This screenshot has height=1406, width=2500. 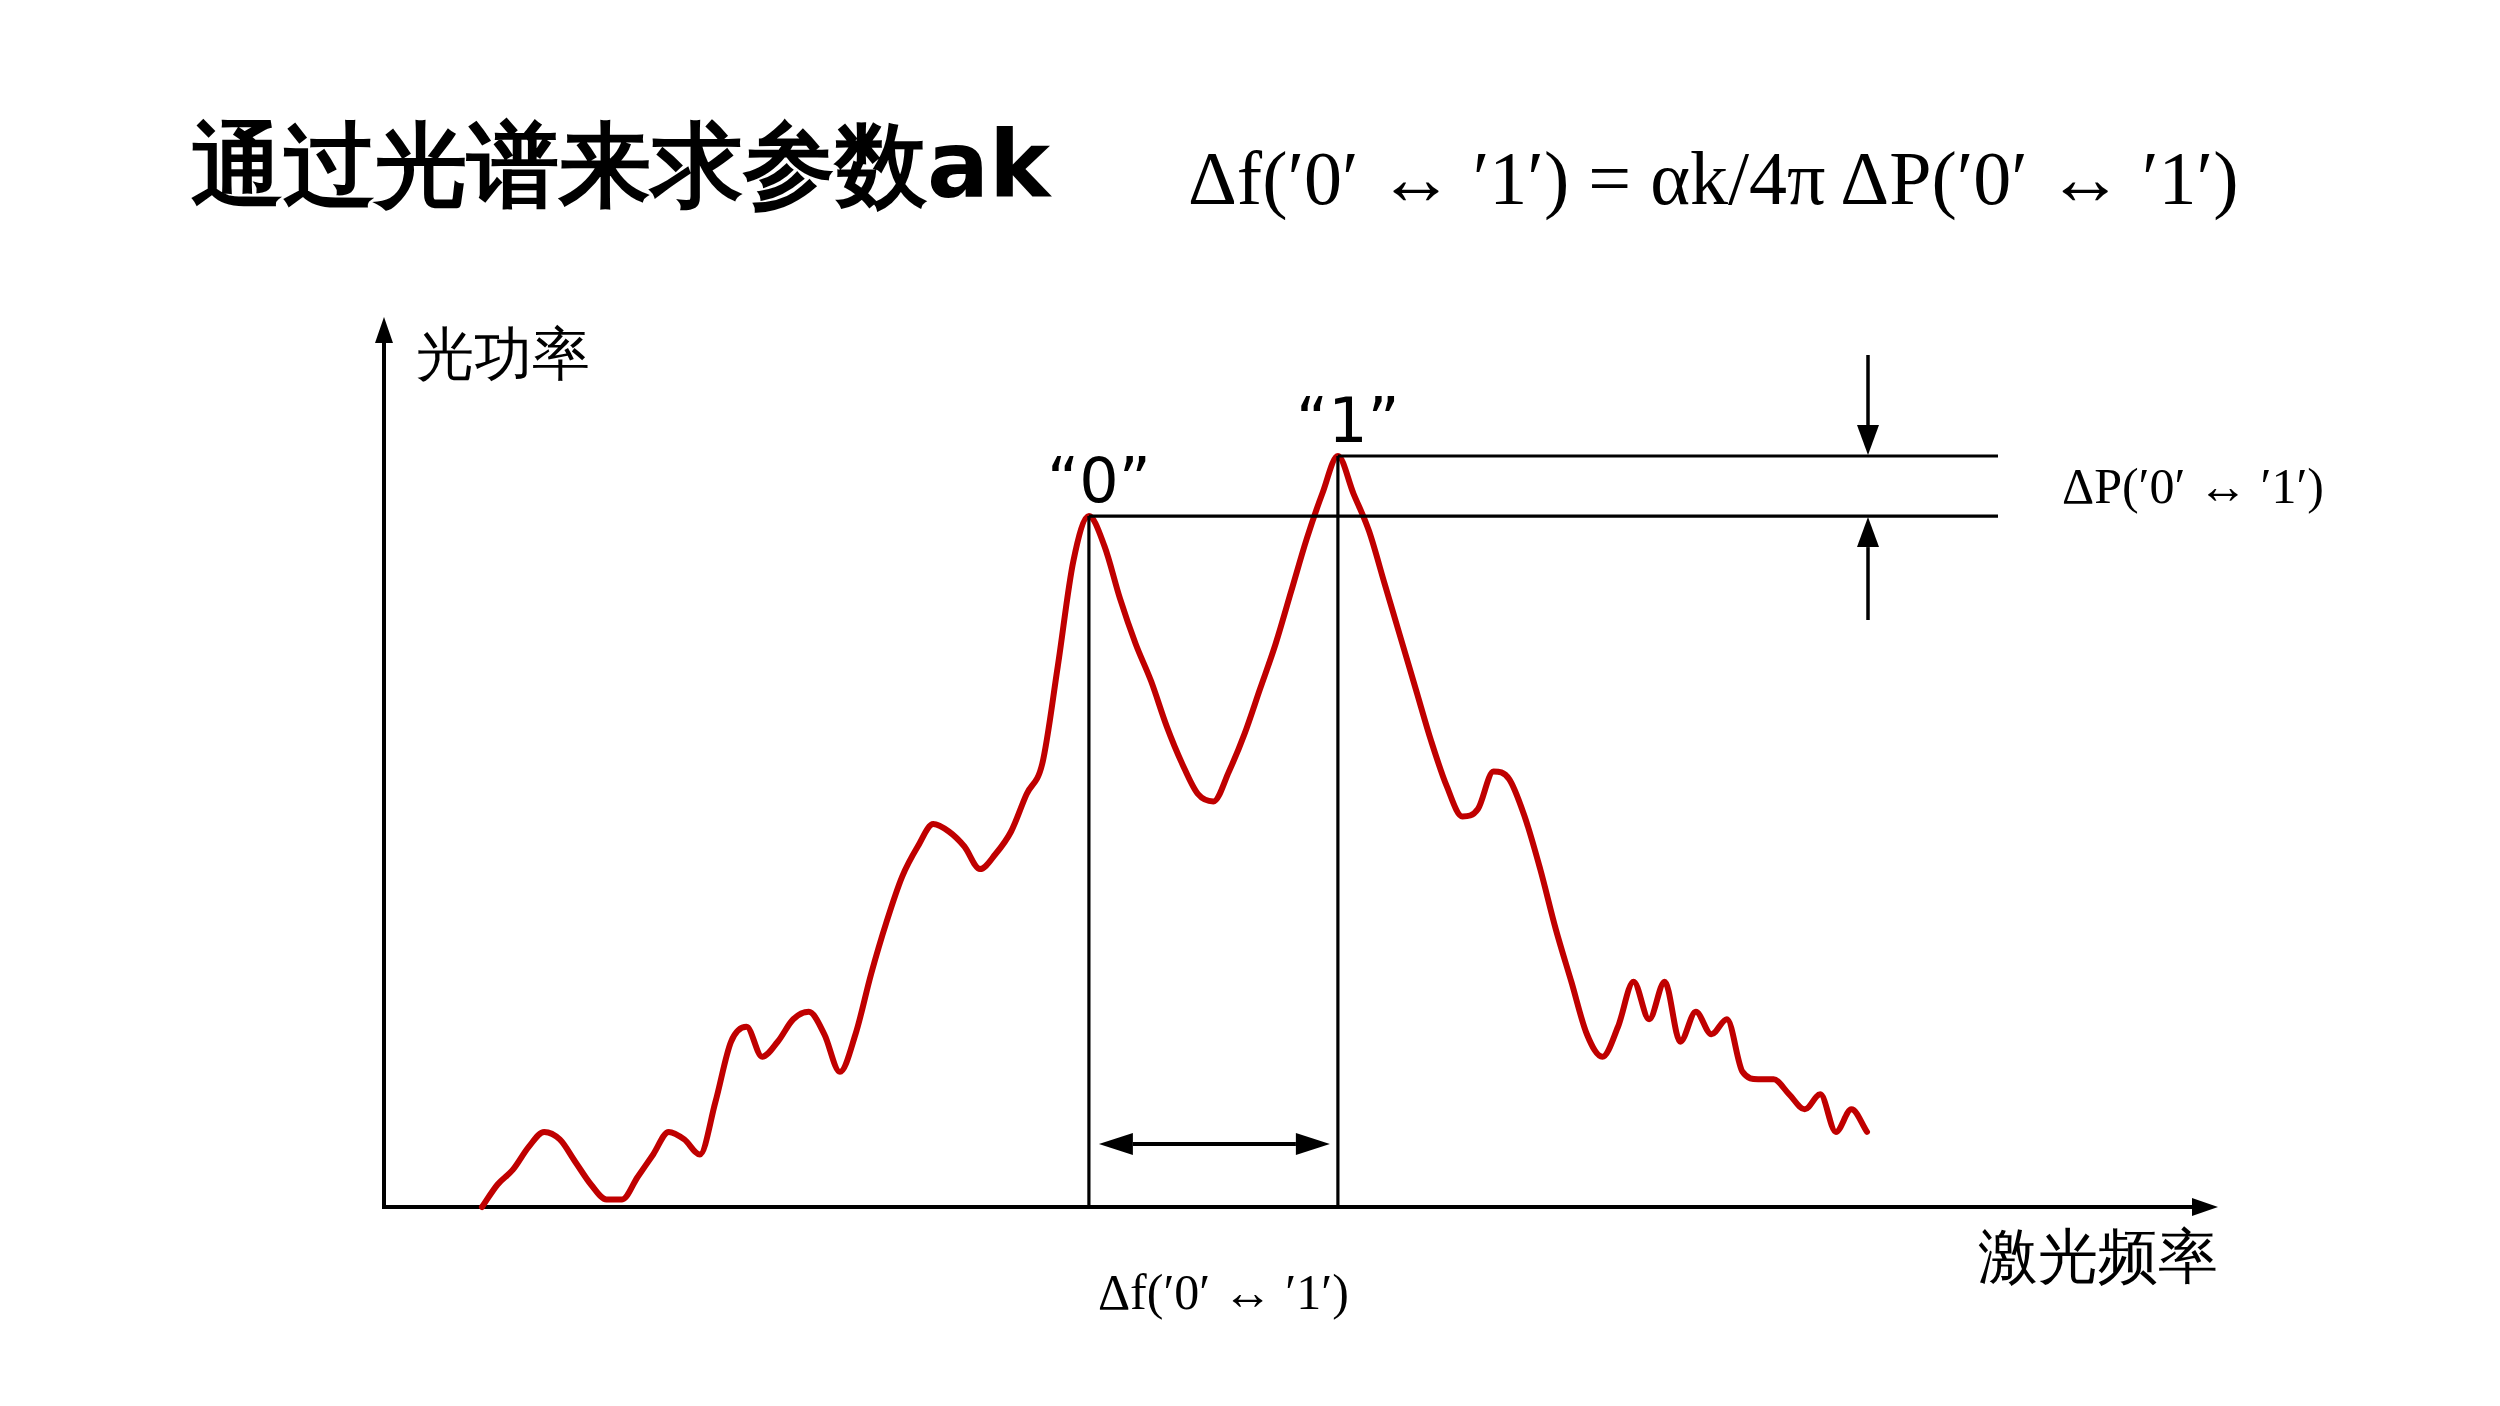 What do you see at coordinates (503, 354) in the screenshot?
I see `y-axis-title: 光功率` at bounding box center [503, 354].